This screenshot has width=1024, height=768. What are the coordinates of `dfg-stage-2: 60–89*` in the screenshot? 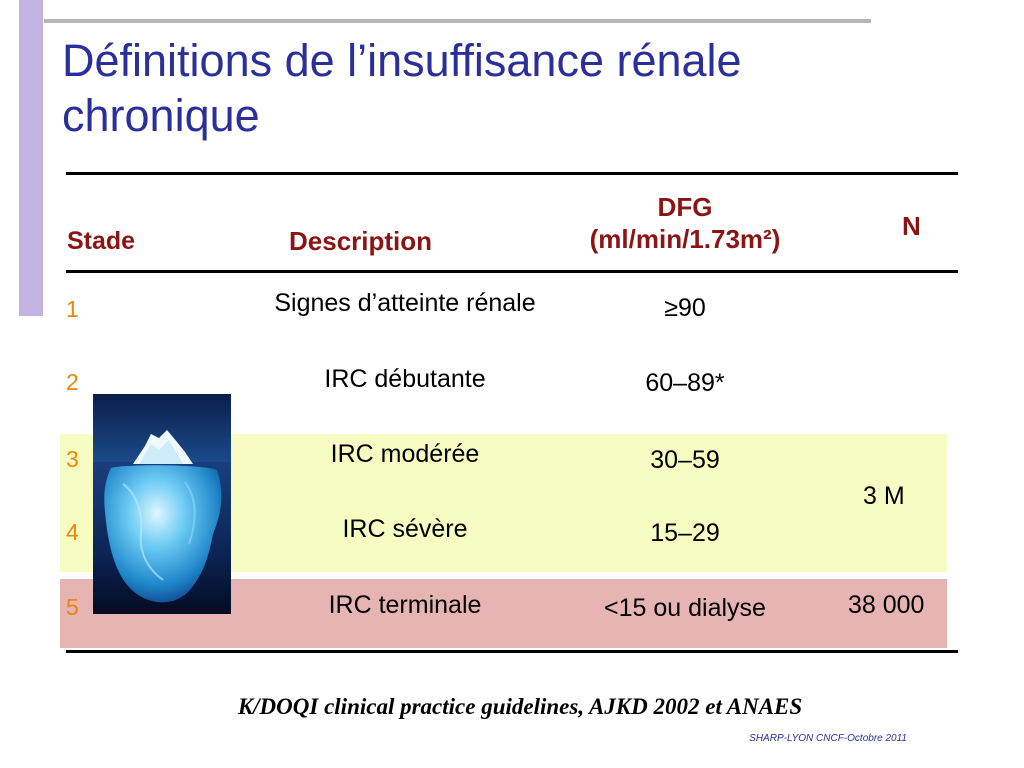 It's located at (685, 383).